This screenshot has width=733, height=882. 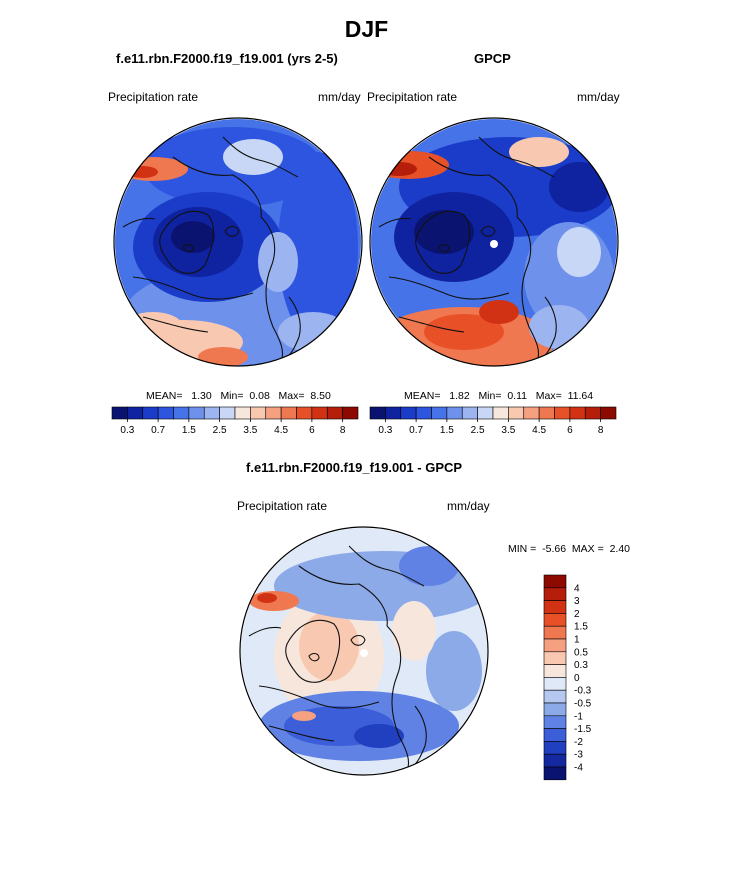 I want to click on panel3-colorbar-tick-label: 0.5, so click(x=581, y=652).